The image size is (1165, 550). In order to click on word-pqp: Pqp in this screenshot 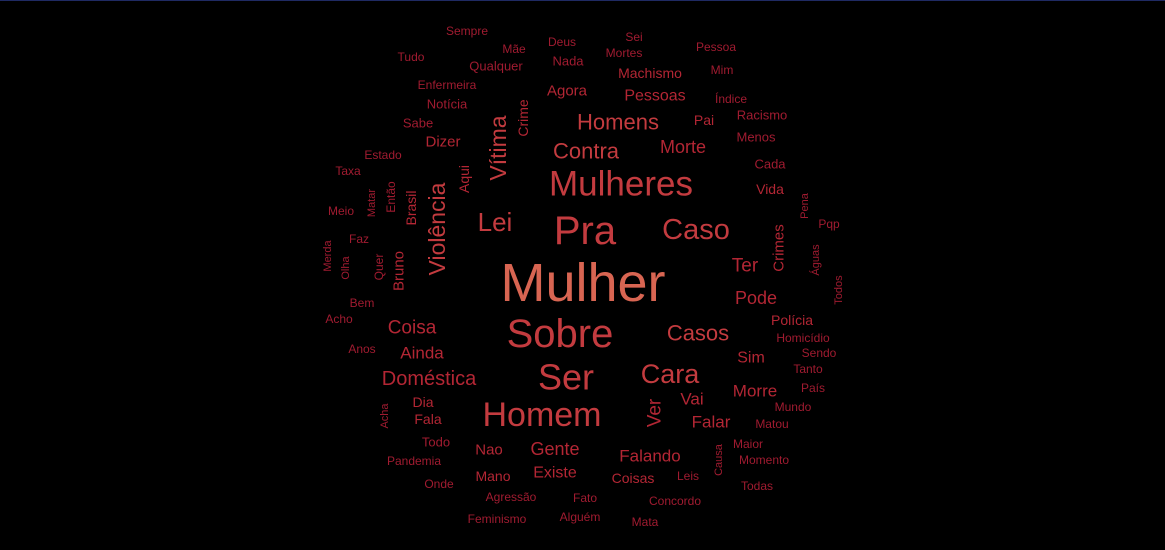, I will do `click(829, 224)`.